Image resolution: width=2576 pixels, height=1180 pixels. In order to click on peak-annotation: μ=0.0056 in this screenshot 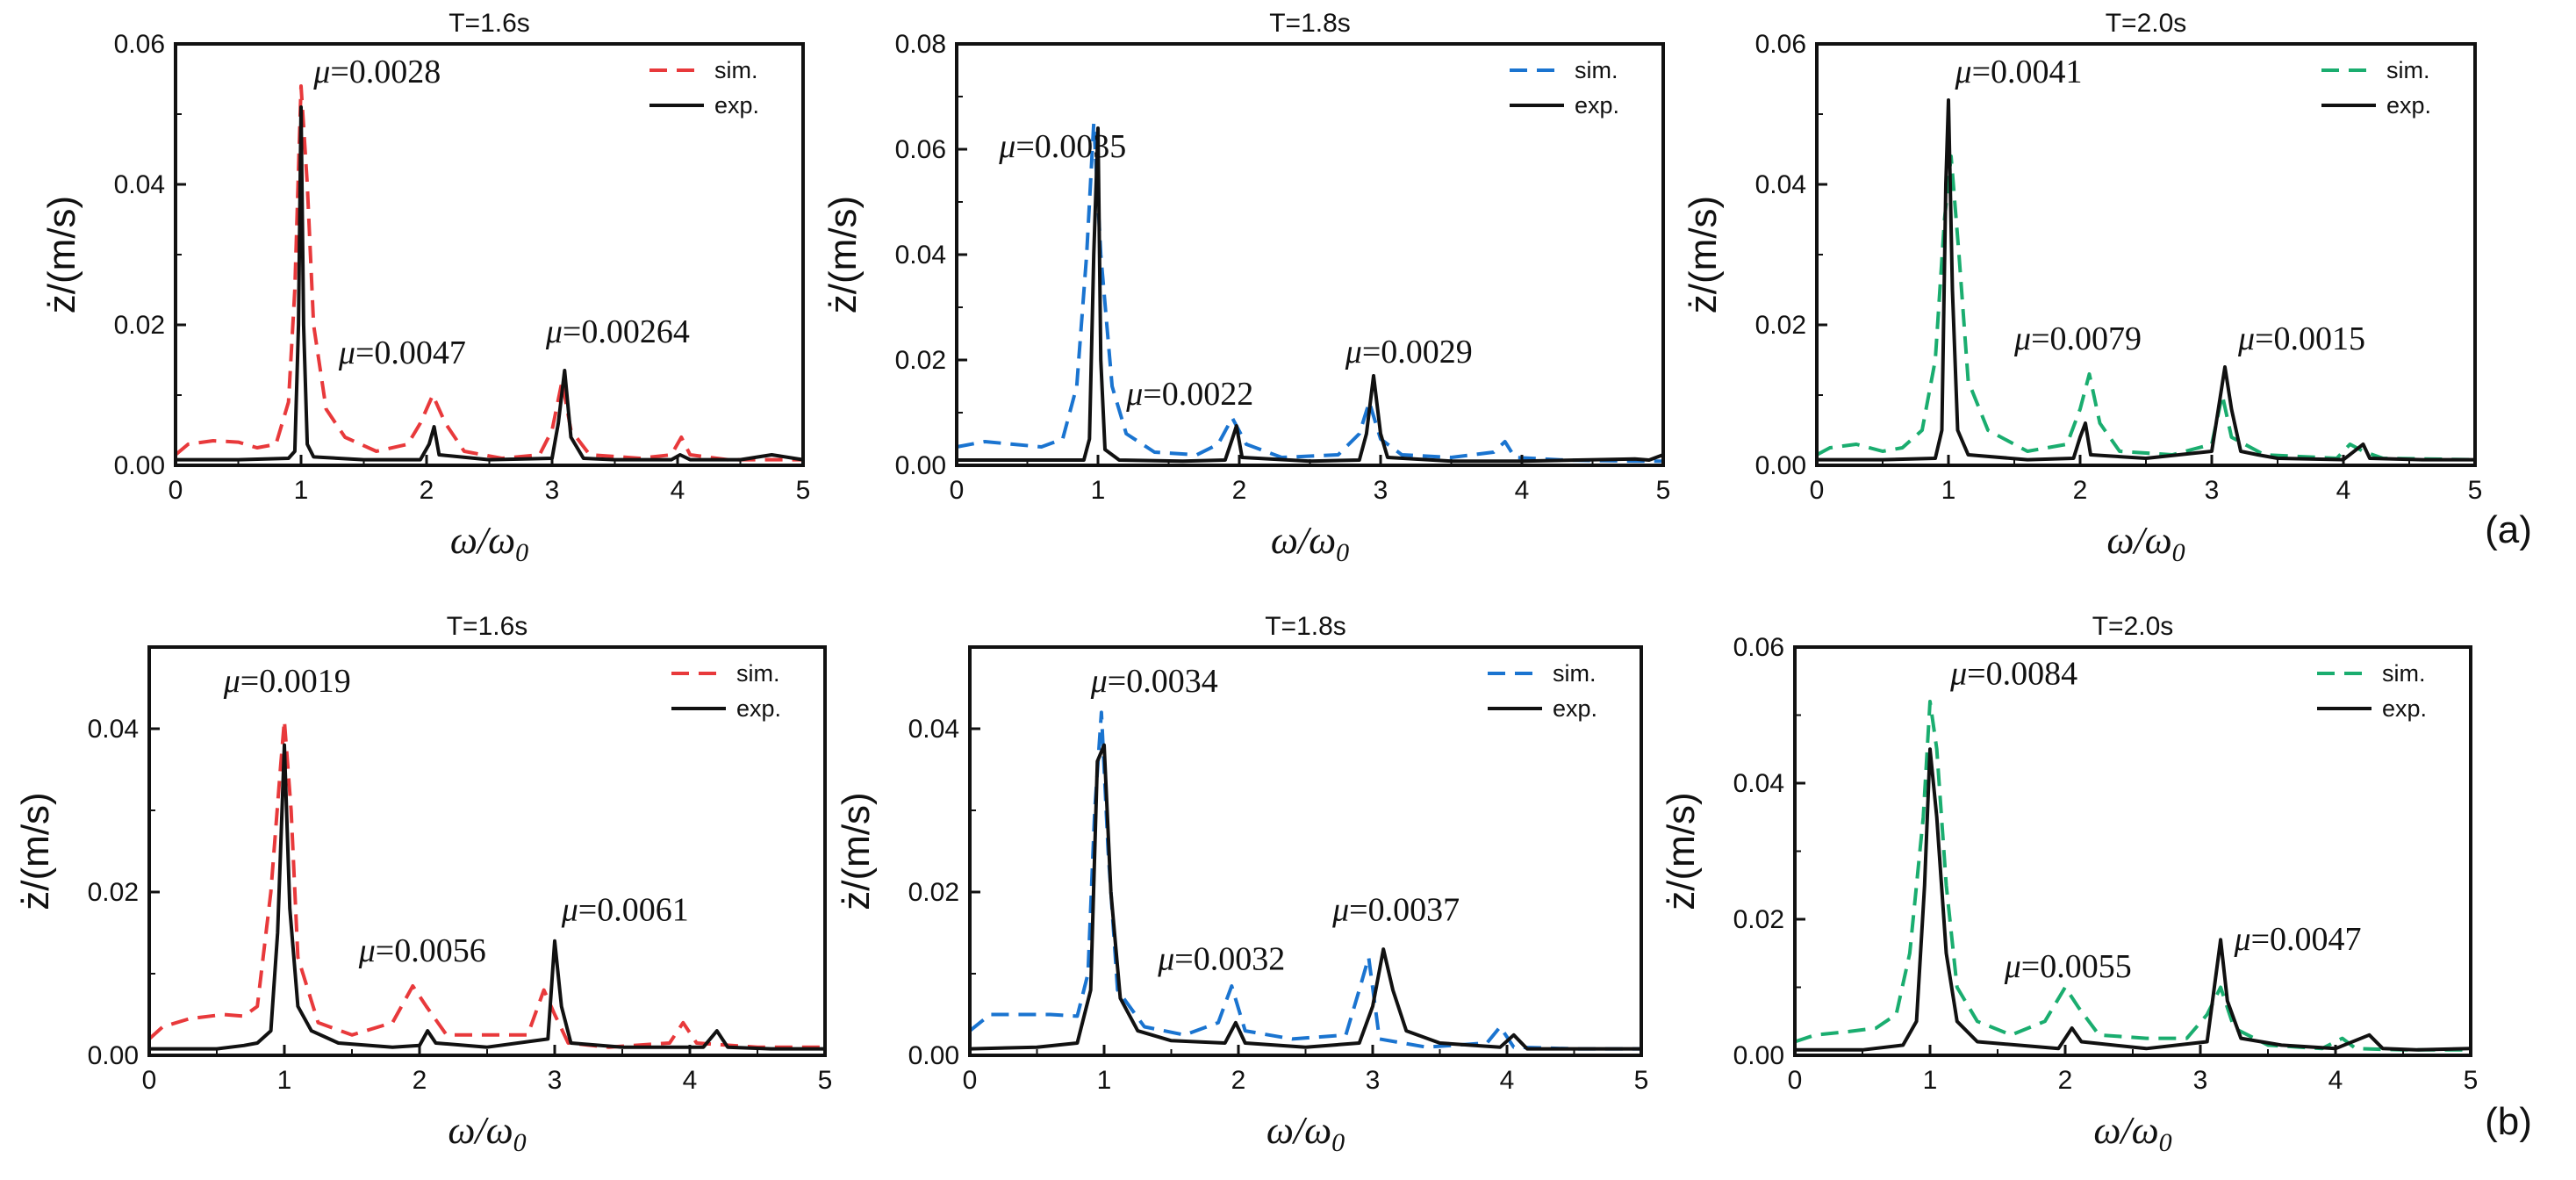, I will do `click(422, 951)`.